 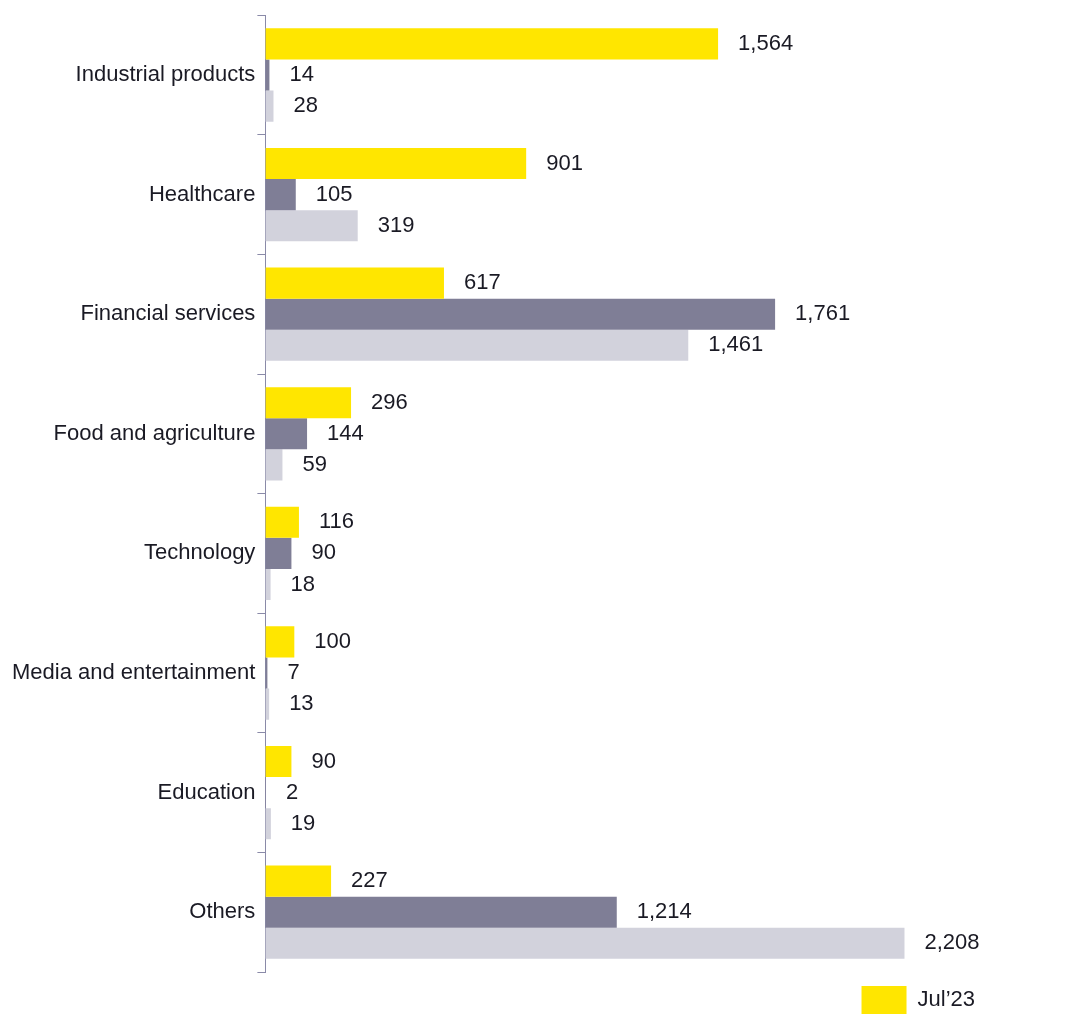 I want to click on data-label: 19, so click(x=303, y=822).